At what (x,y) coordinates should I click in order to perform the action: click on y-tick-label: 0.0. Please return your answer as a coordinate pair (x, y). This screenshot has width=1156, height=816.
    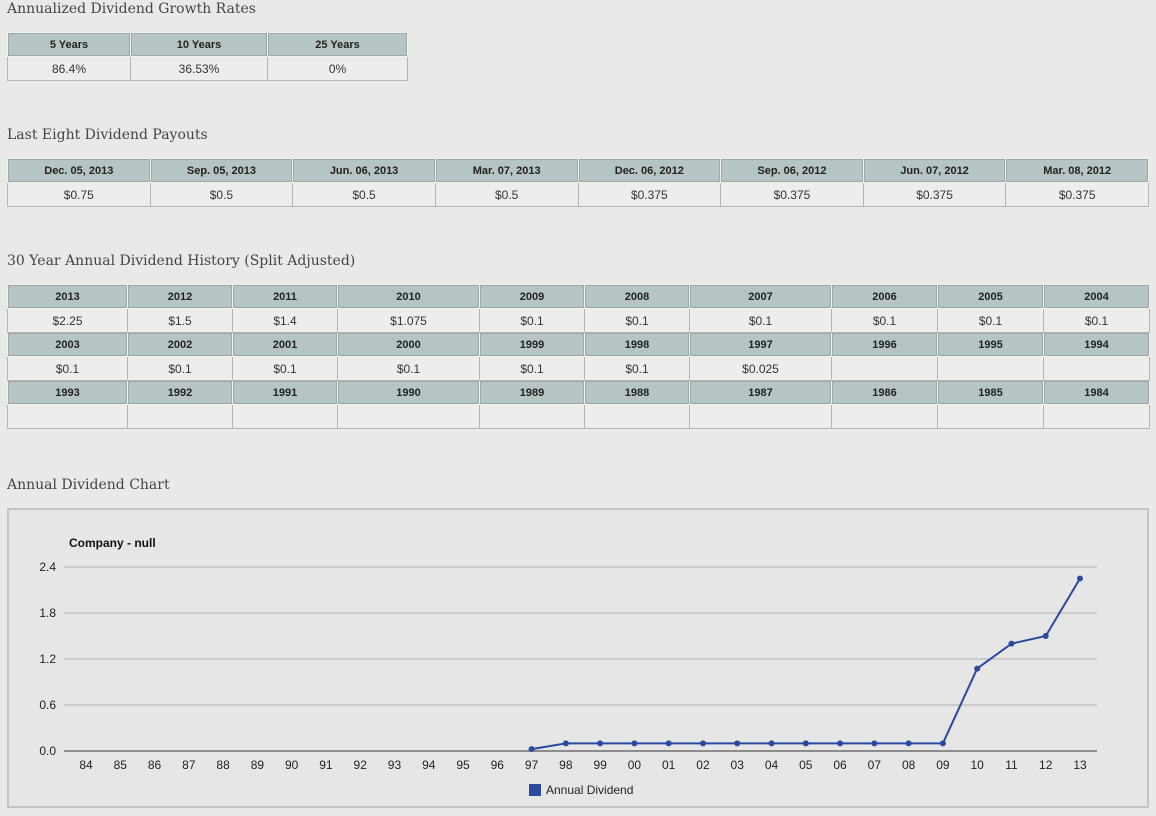
    Looking at the image, I should click on (47, 751).